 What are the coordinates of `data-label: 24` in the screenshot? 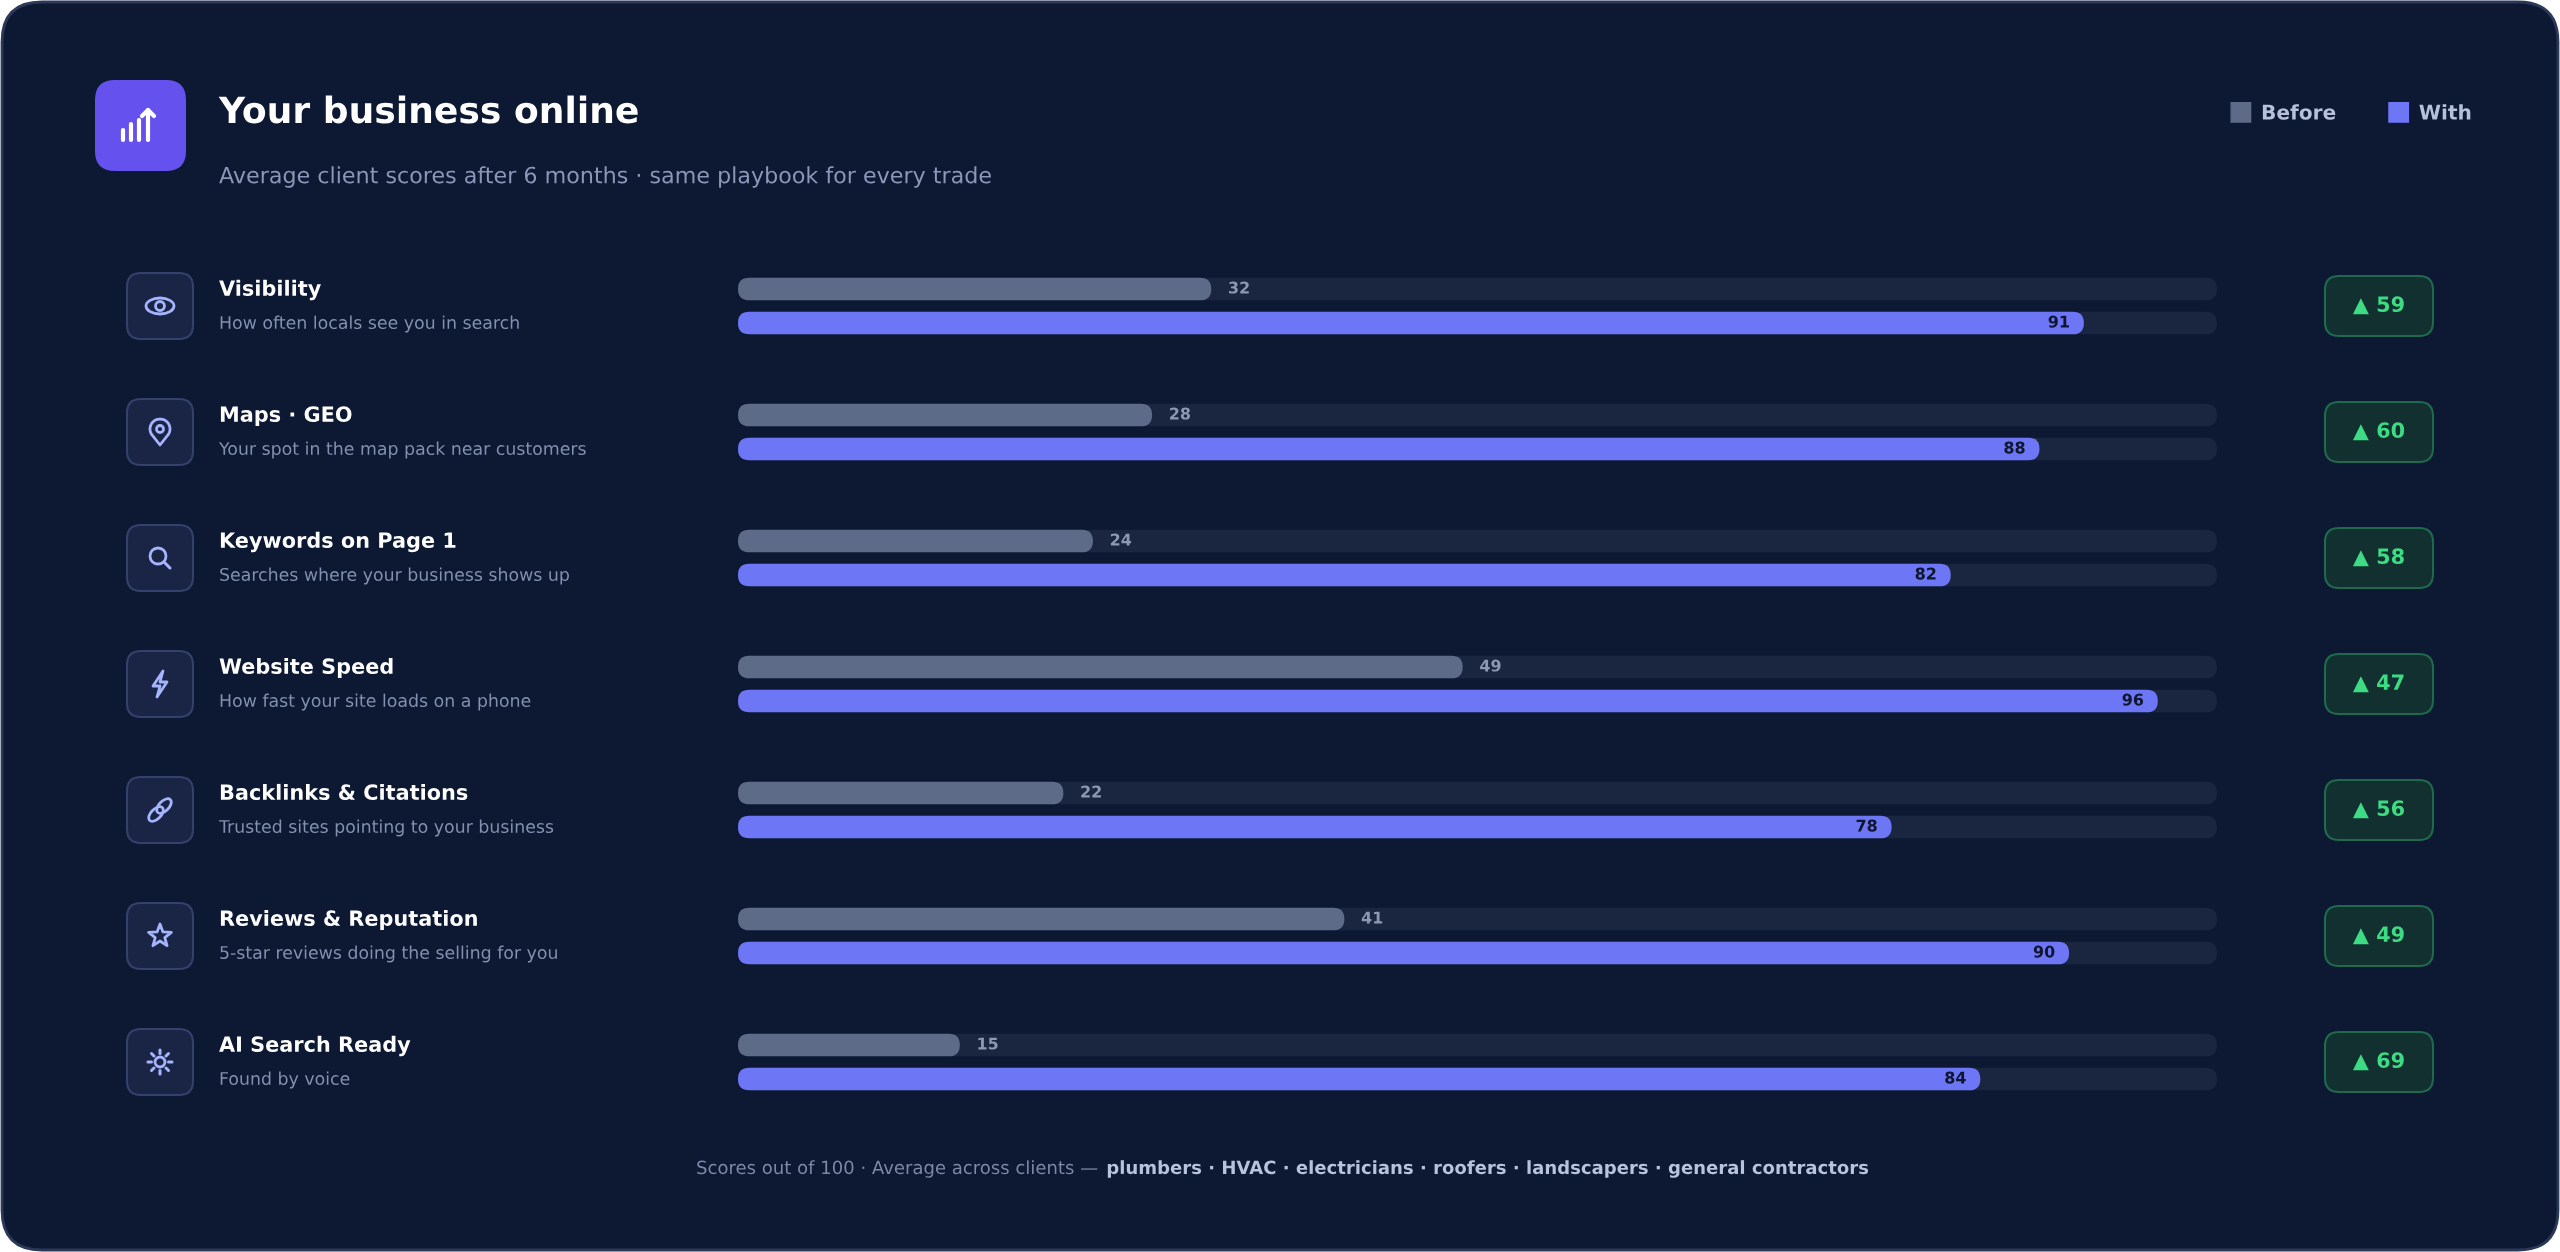 It's located at (1121, 539).